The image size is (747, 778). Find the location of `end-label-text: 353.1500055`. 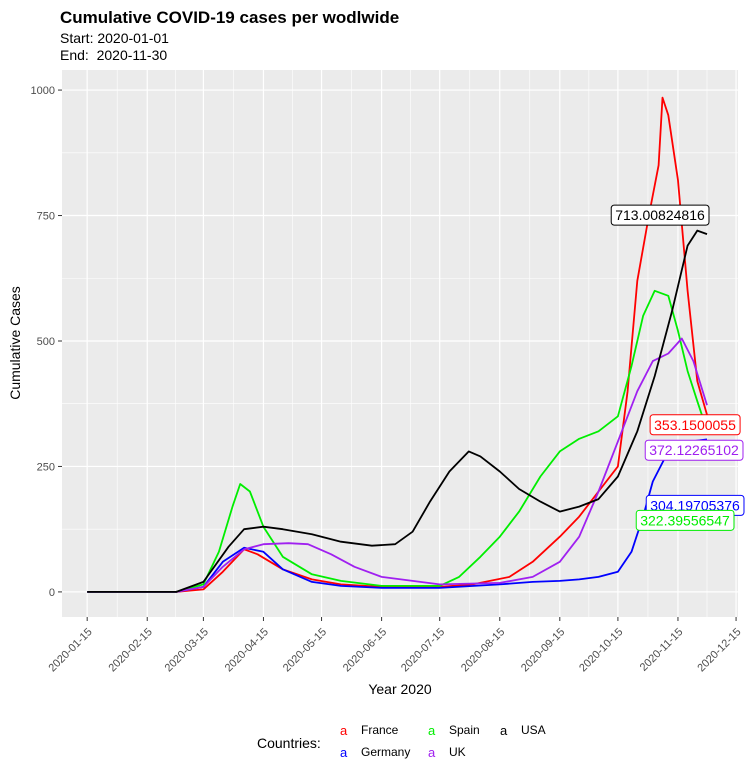

end-label-text: 353.1500055 is located at coordinates (695, 425).